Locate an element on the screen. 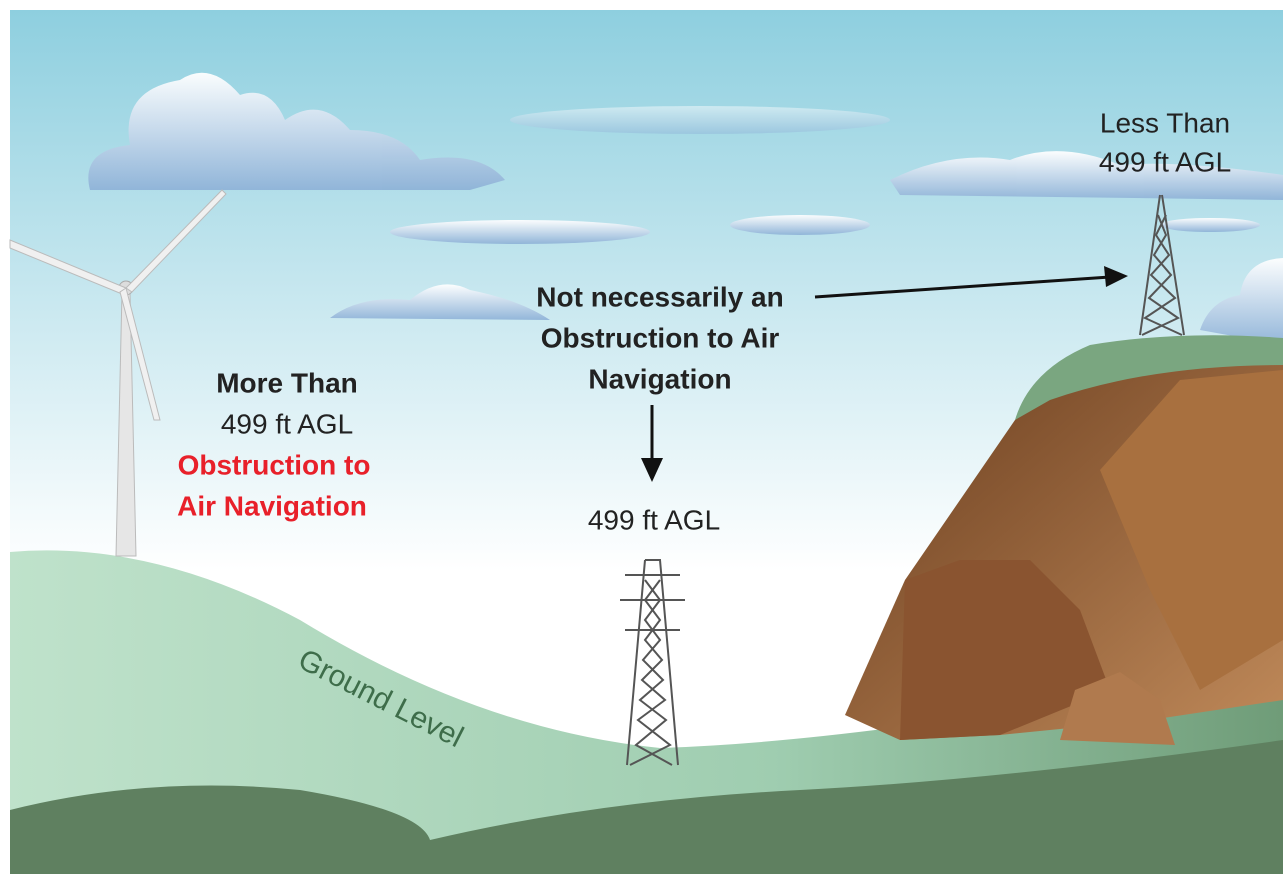 Image resolution: width=1283 pixels, height=874 pixels. left-label: 499 ft AGL is located at coordinates (287, 423).